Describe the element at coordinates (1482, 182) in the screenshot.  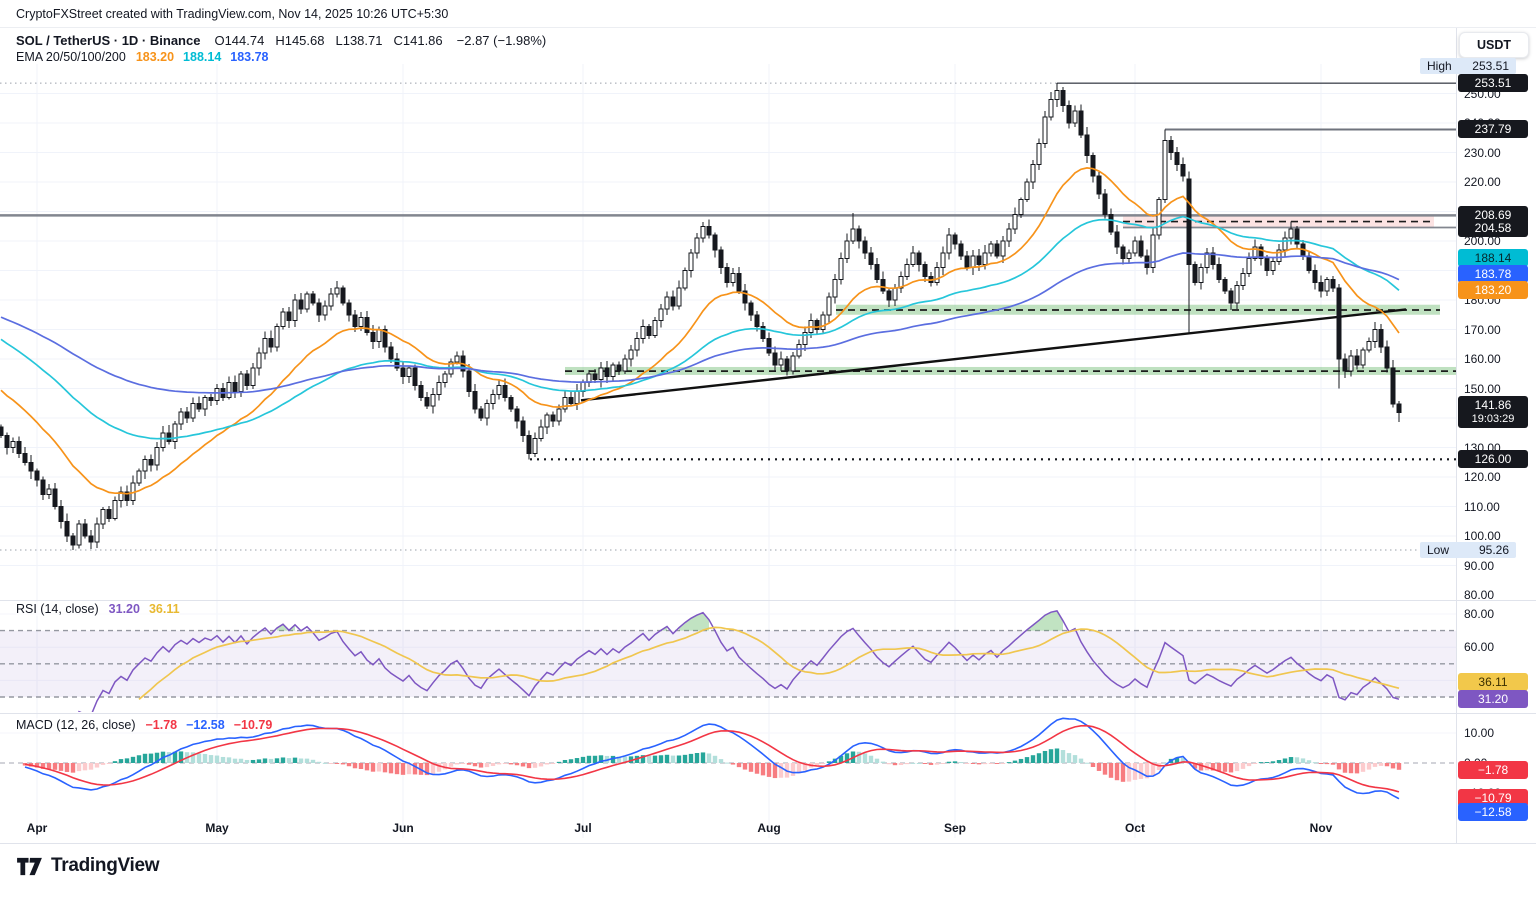
I see `price-tick: 220.00` at that location.